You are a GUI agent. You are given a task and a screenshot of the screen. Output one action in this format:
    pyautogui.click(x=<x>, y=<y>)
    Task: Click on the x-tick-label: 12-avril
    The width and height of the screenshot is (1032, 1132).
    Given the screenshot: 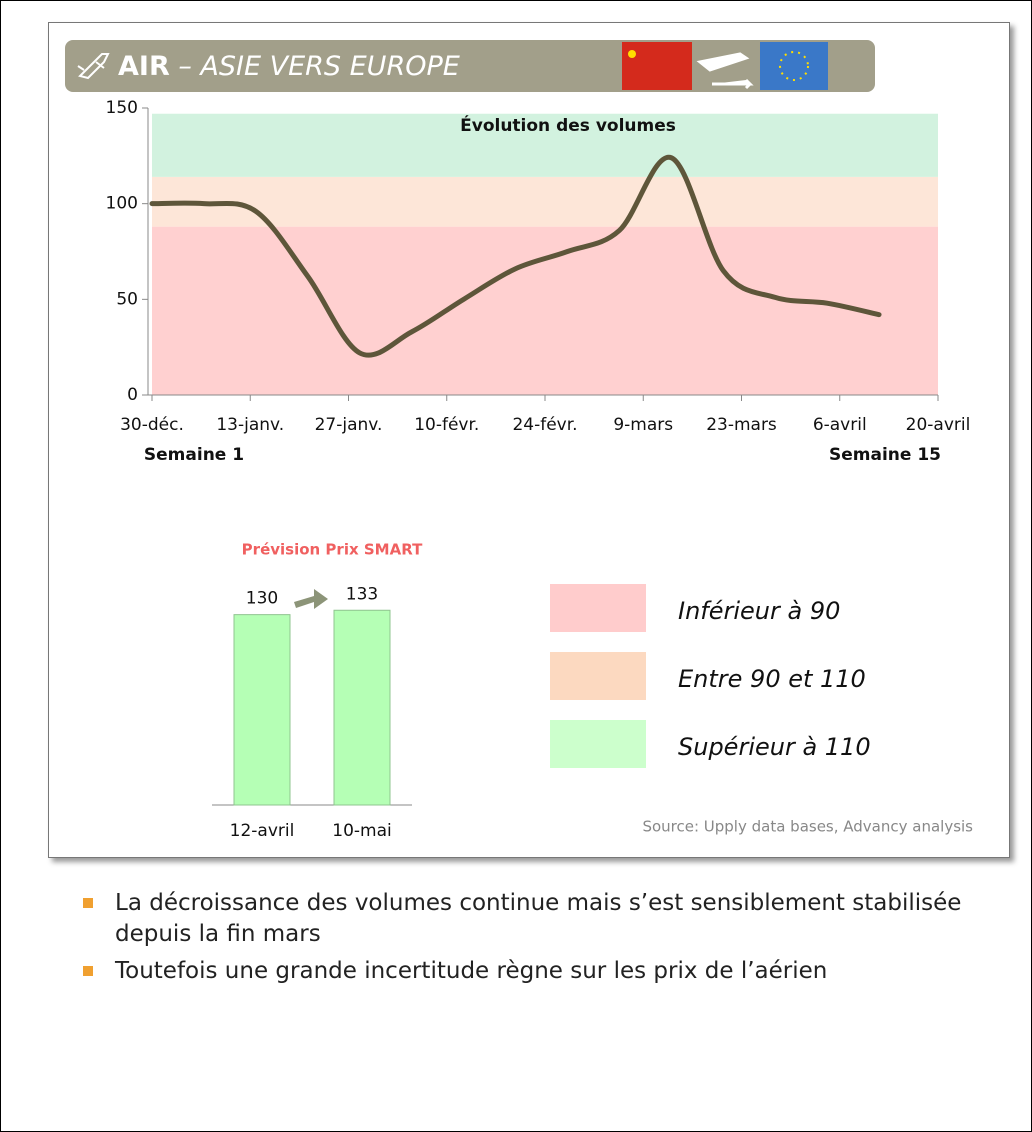 What is the action you would take?
    pyautogui.click(x=262, y=831)
    